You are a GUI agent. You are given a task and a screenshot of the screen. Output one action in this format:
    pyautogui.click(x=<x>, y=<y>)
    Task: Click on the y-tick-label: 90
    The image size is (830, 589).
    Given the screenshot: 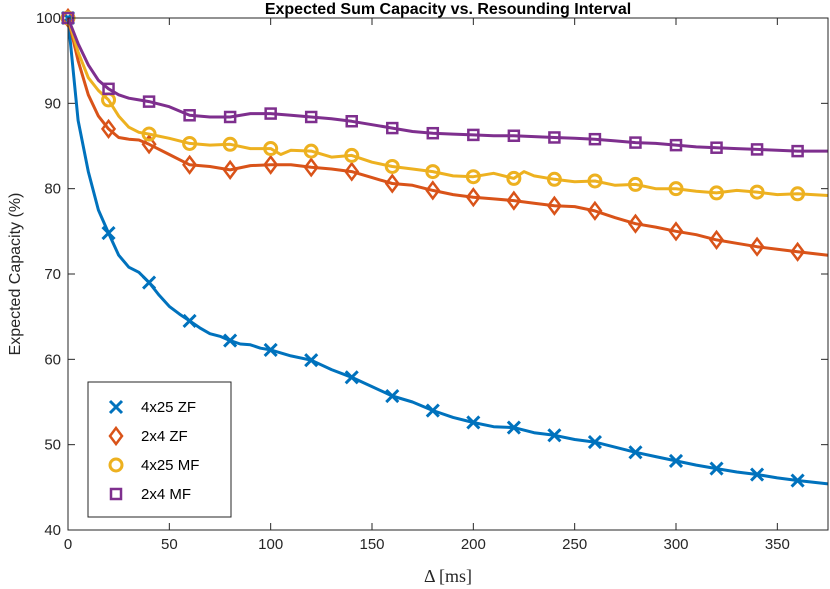 What is the action you would take?
    pyautogui.click(x=52, y=103)
    